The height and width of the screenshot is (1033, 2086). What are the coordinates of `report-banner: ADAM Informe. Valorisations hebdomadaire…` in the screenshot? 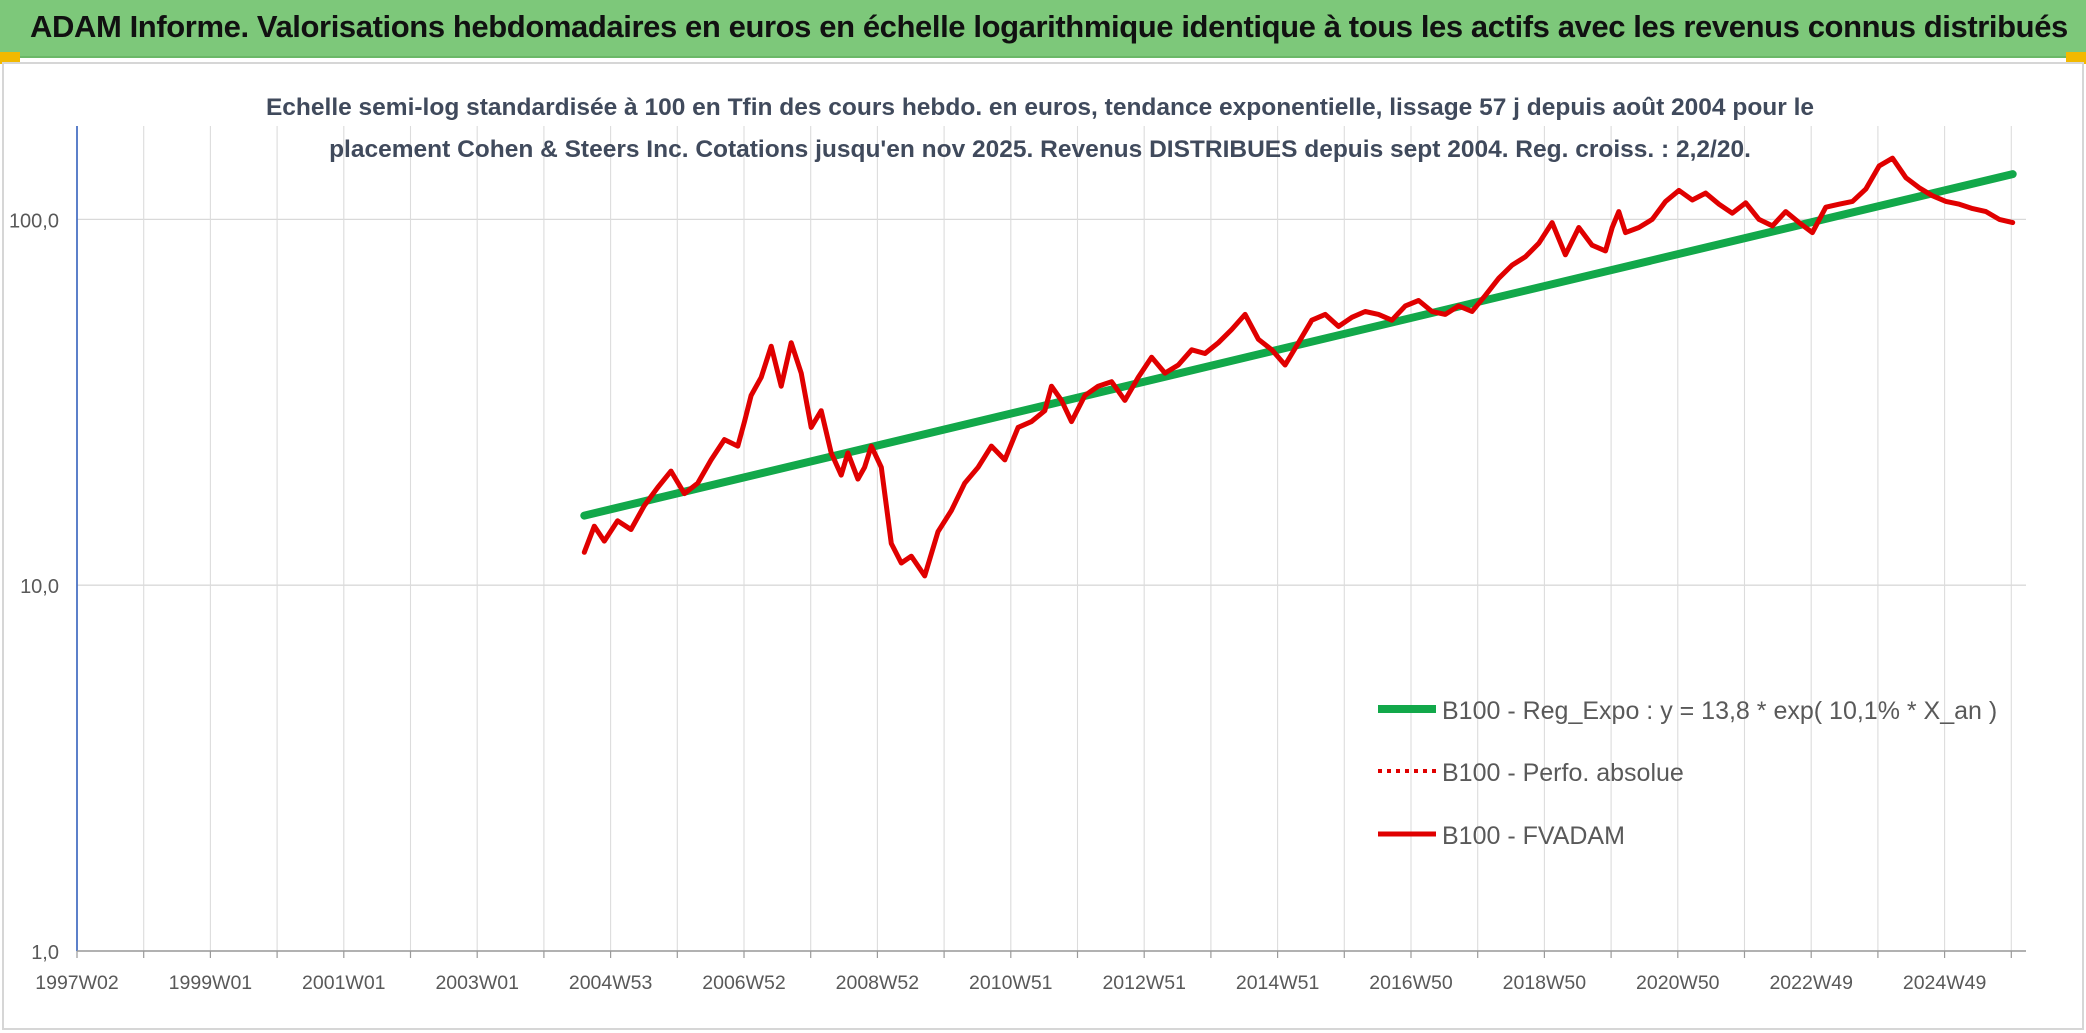 It's located at (1043, 29).